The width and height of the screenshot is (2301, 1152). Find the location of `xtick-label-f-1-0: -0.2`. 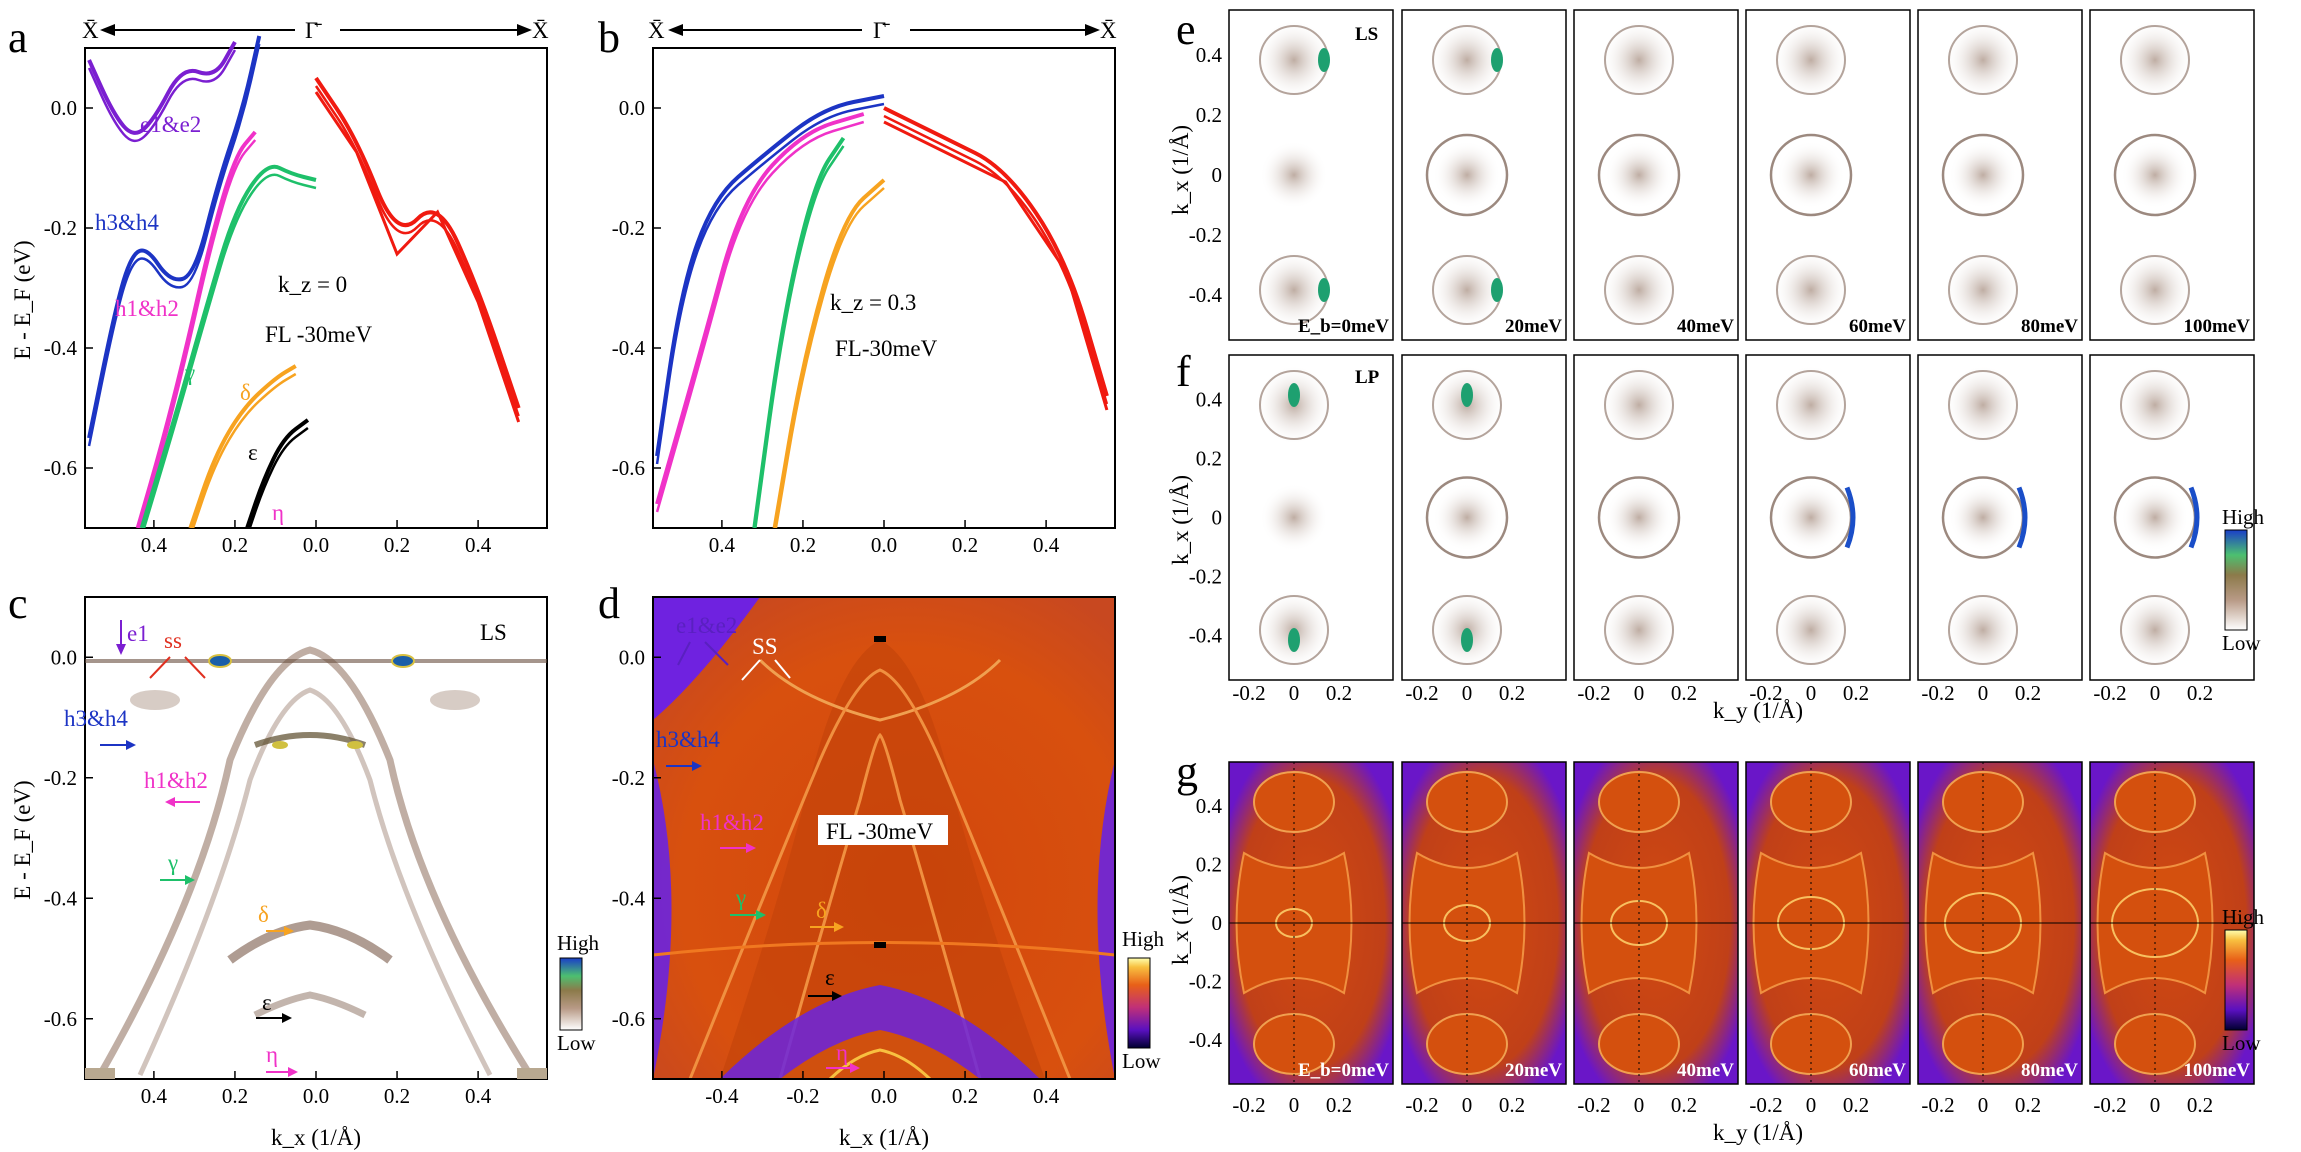

xtick-label-f-1-0: -0.2 is located at coordinates (1421, 693).